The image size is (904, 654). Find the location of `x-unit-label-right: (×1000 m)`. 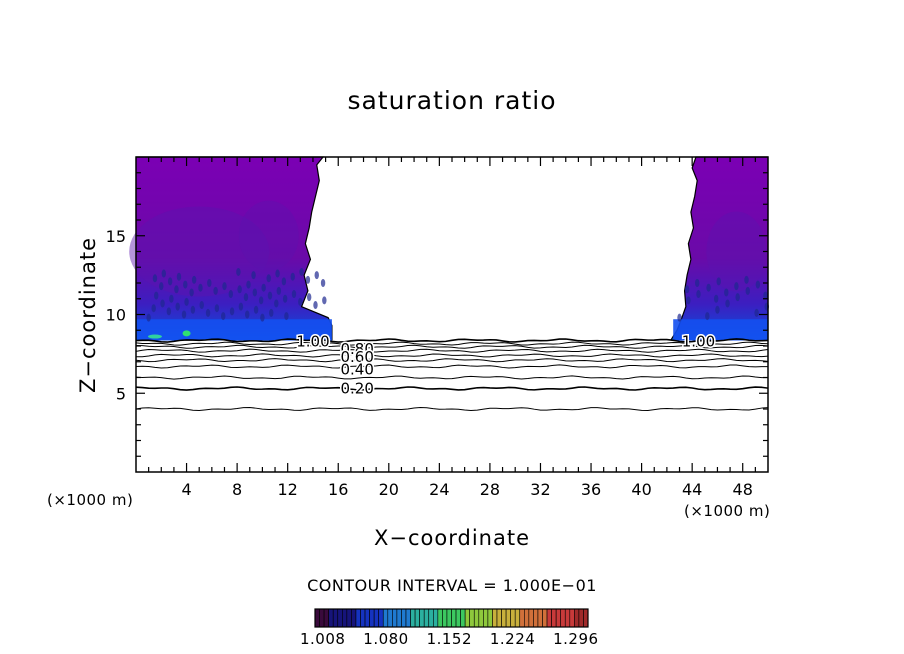

x-unit-label-right: (×1000 m) is located at coordinates (727, 511).